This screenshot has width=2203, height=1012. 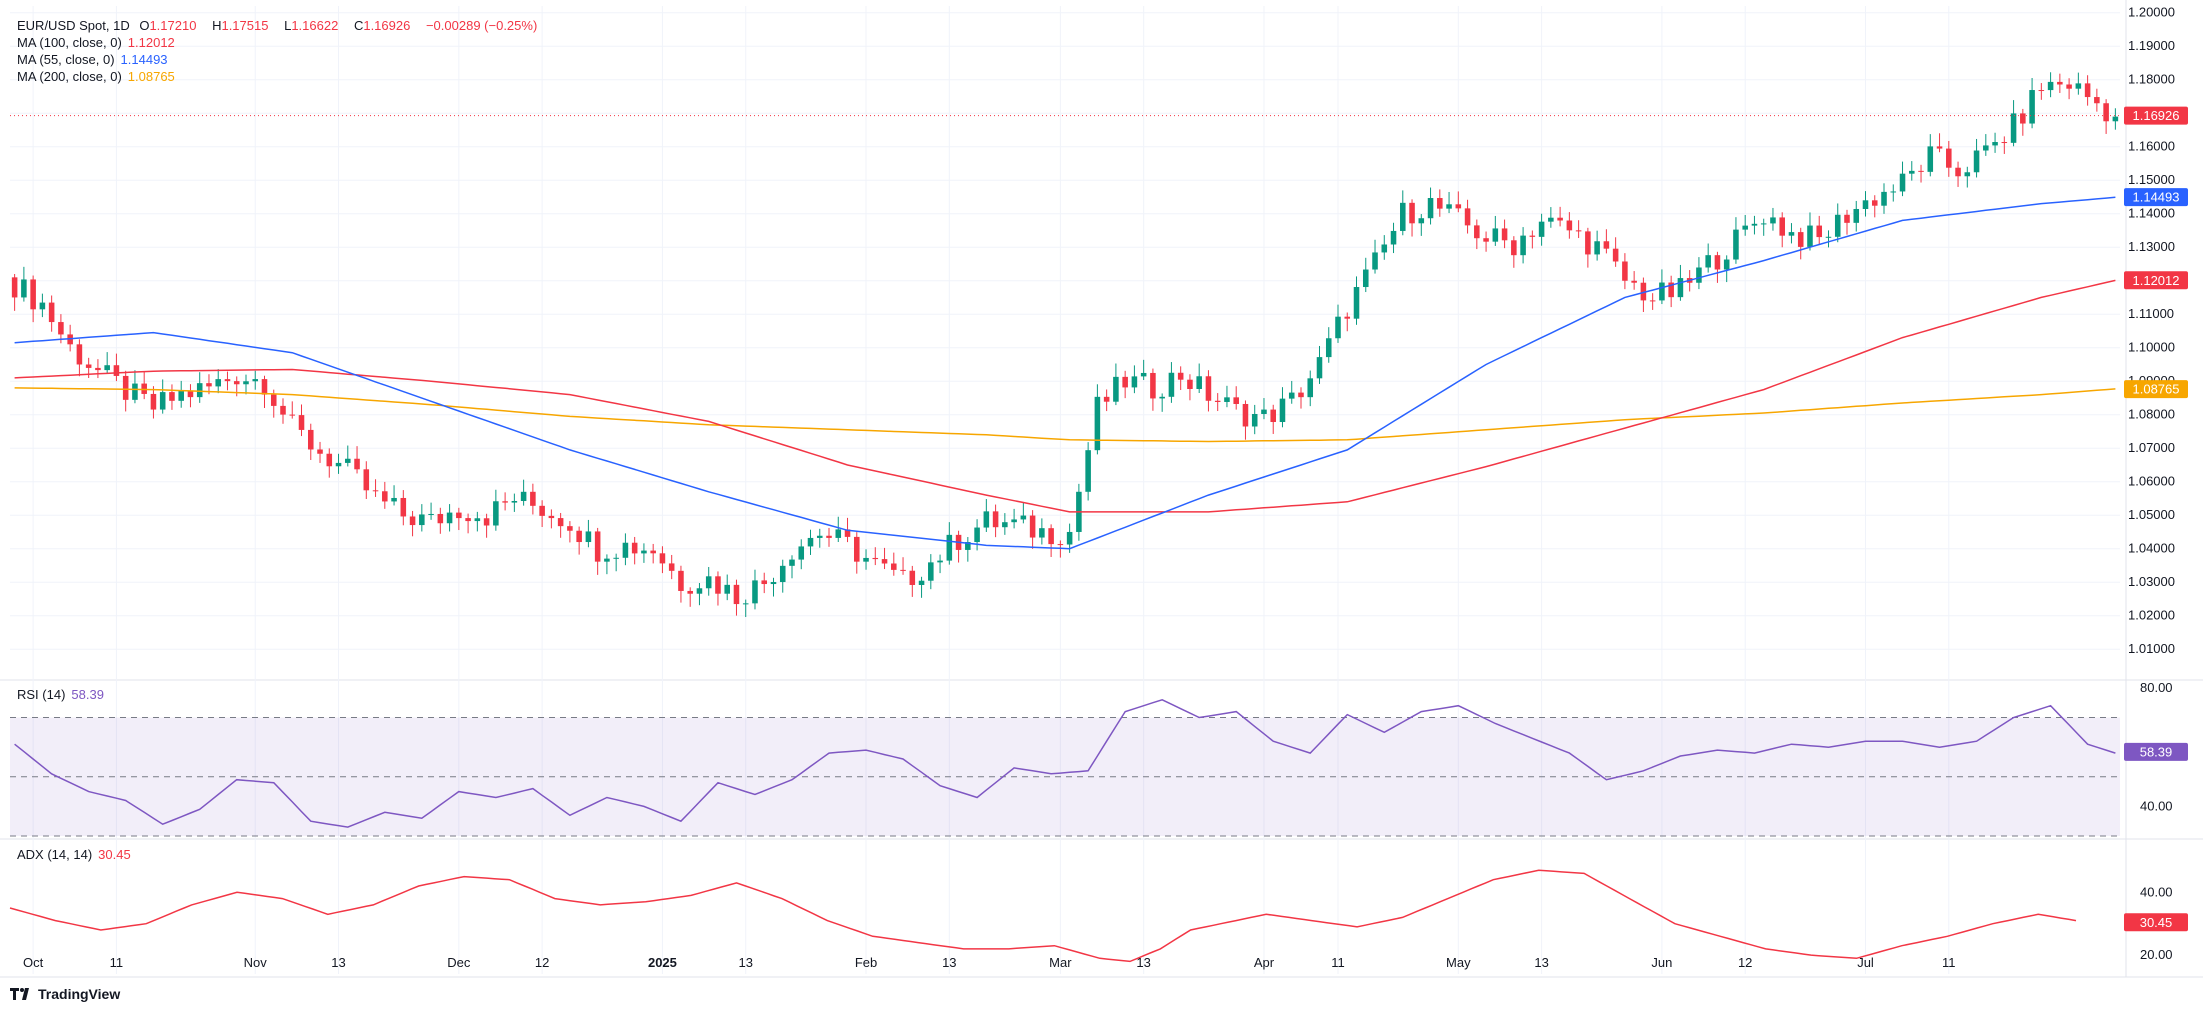 What do you see at coordinates (1661, 962) in the screenshot?
I see `x-tick-label: Jun` at bounding box center [1661, 962].